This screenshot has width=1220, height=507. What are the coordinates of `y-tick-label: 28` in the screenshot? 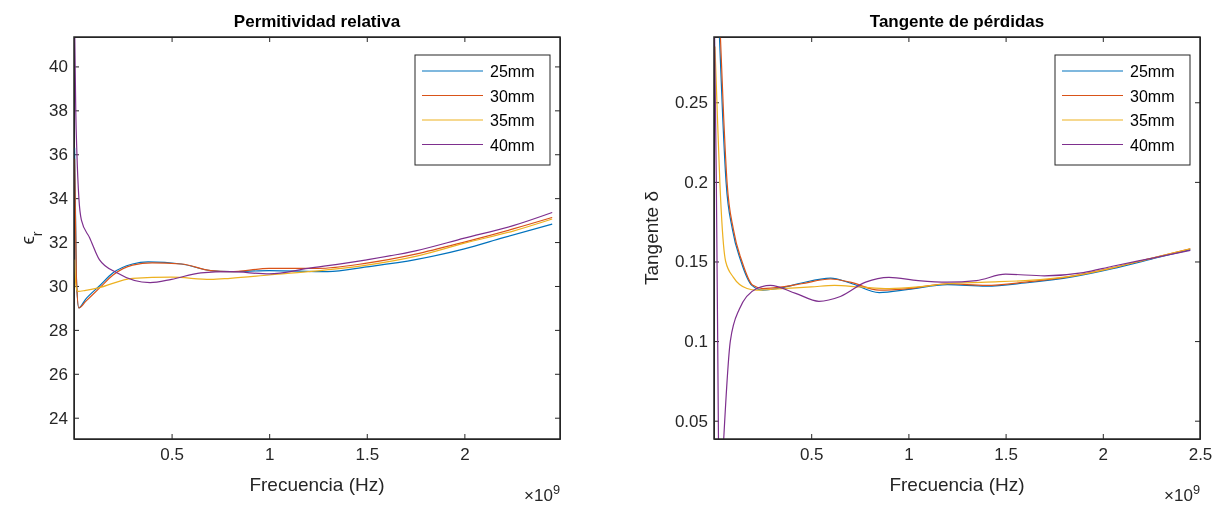 It's located at (58, 330).